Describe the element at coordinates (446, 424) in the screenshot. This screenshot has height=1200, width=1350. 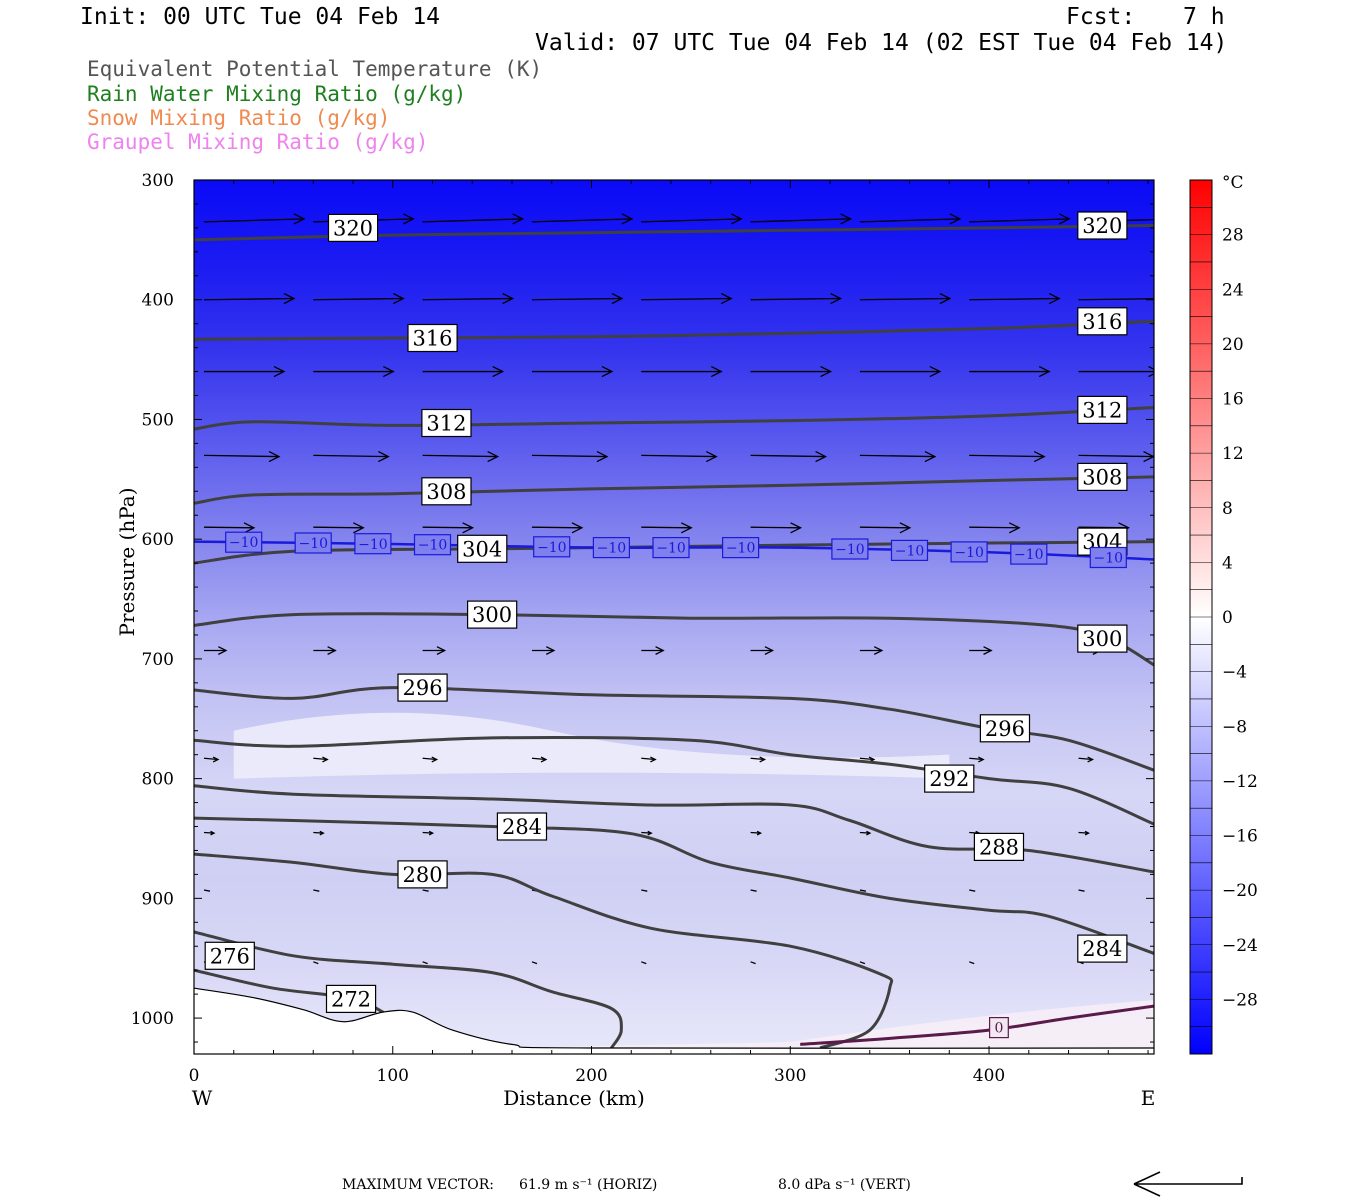
I see `svg-text: 312` at that location.